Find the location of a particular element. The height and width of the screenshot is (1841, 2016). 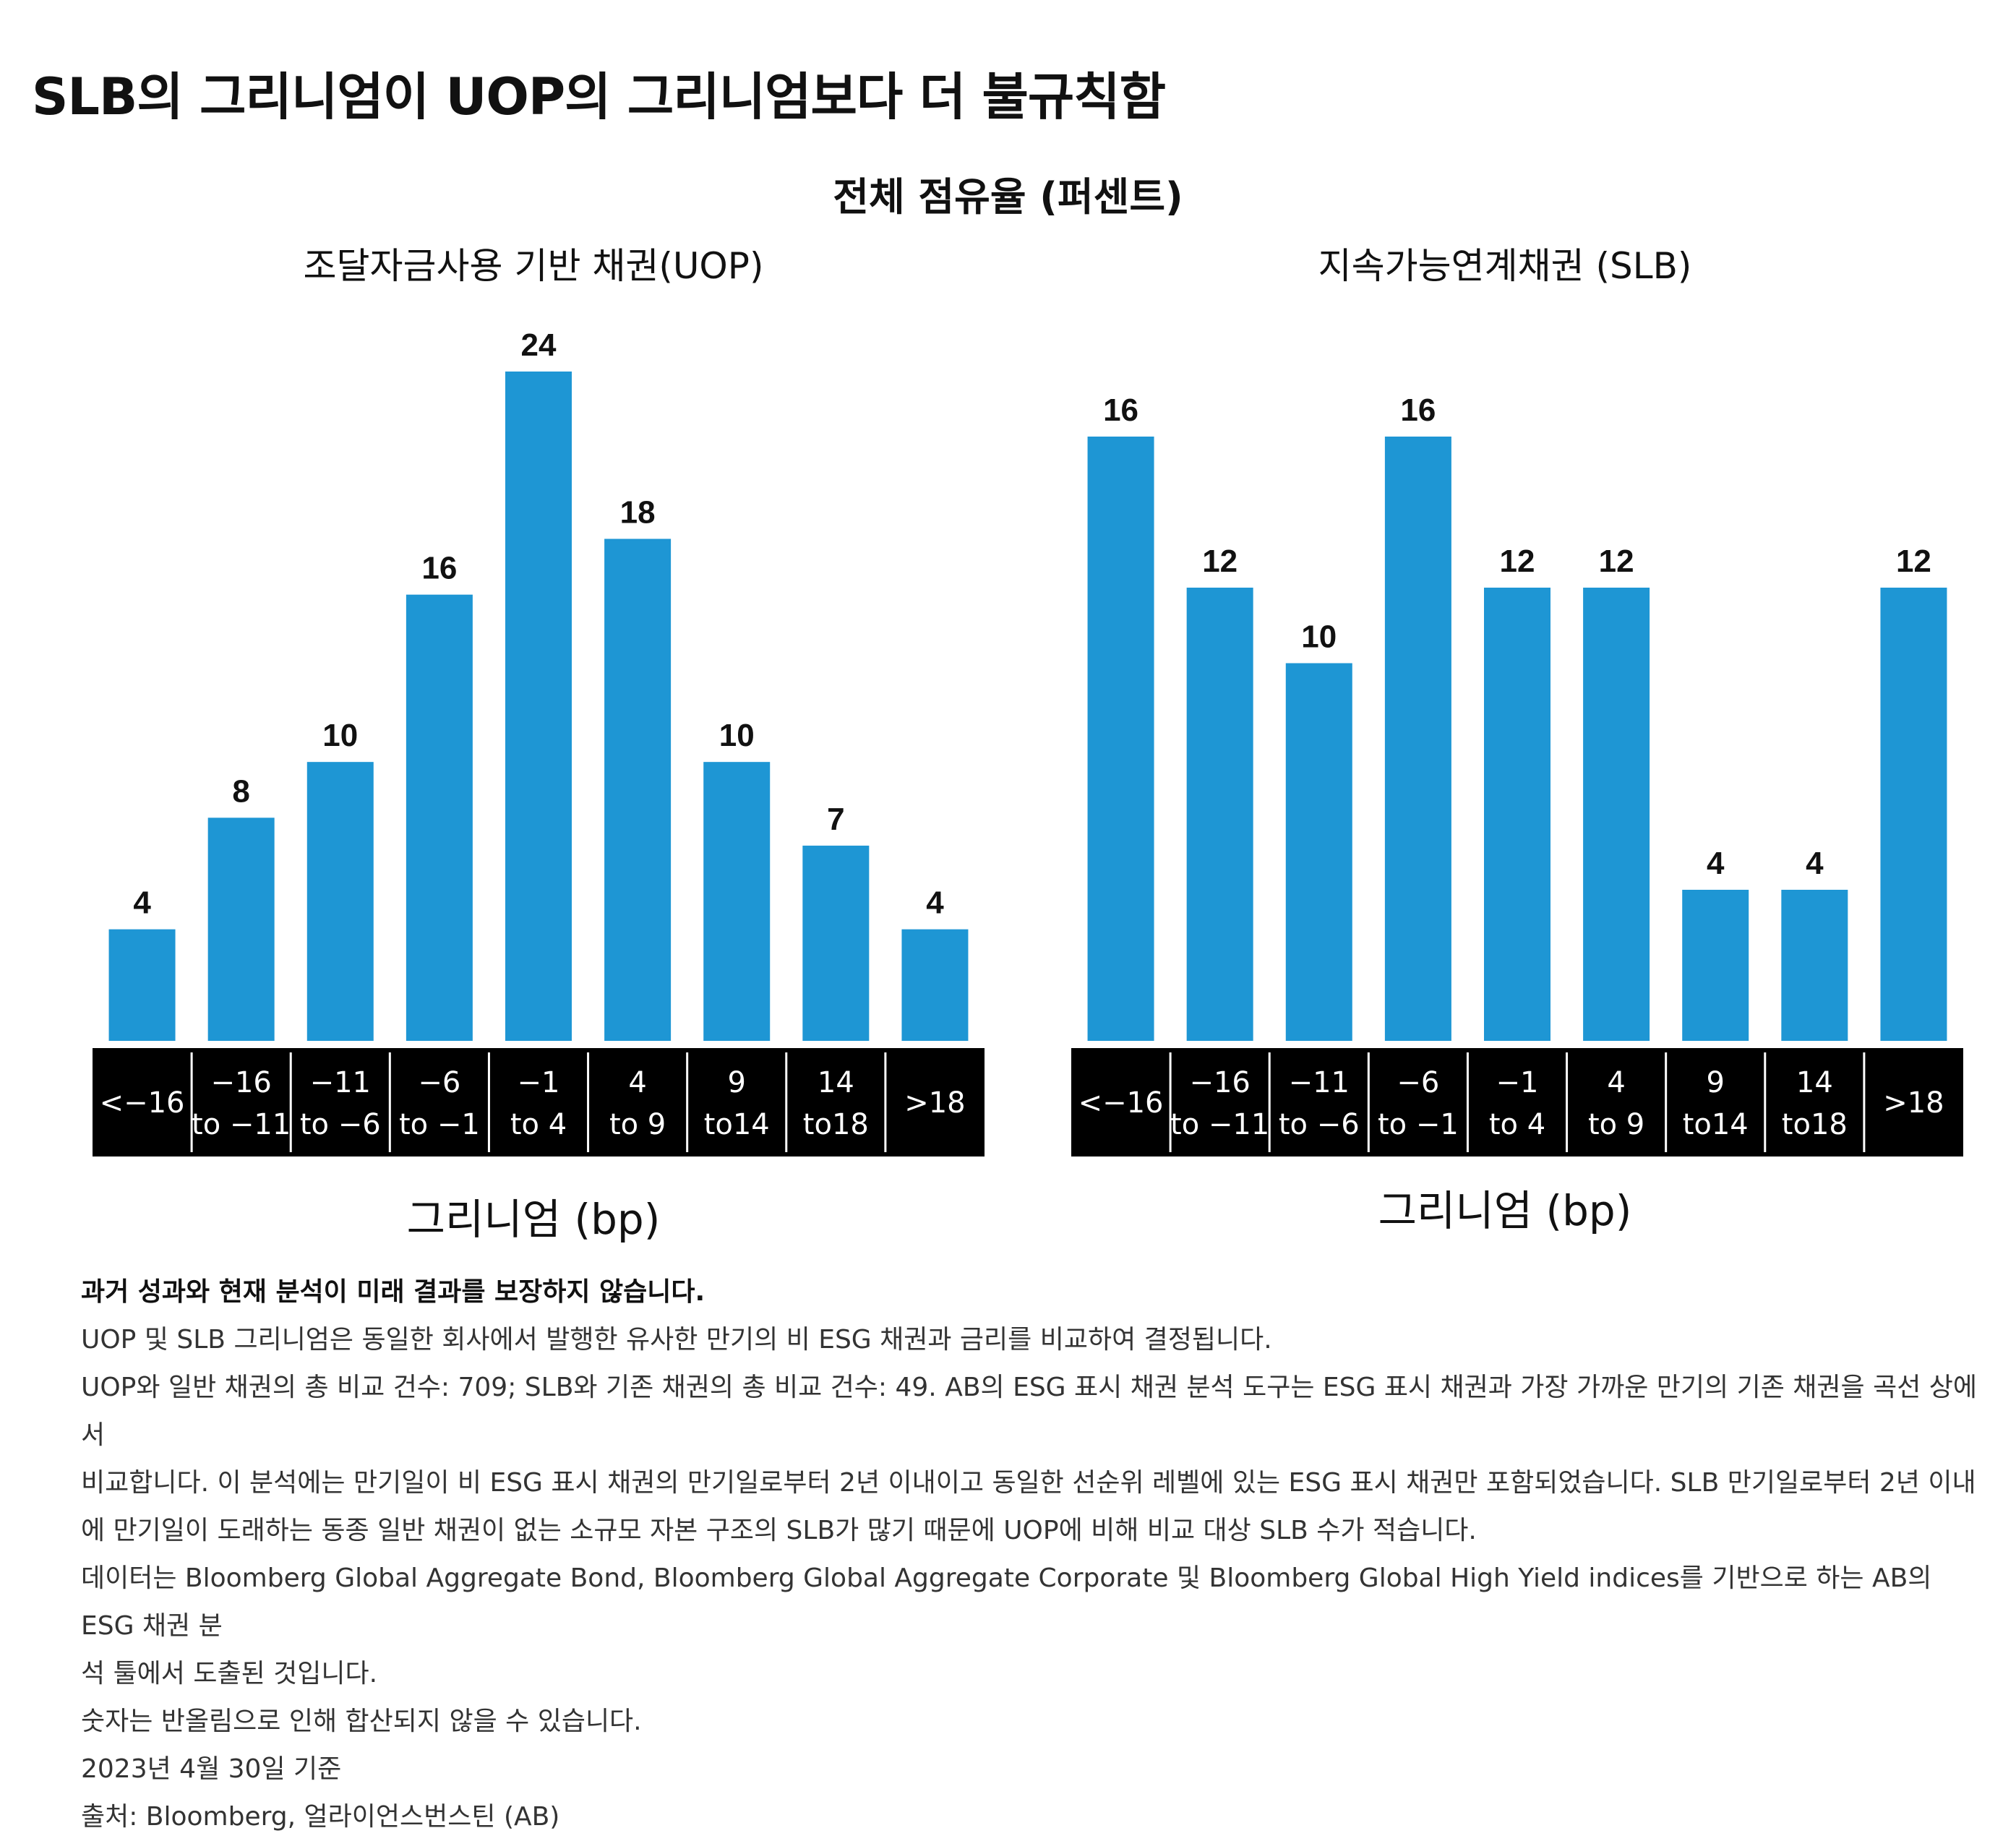

data-label: 24 is located at coordinates (539, 345).